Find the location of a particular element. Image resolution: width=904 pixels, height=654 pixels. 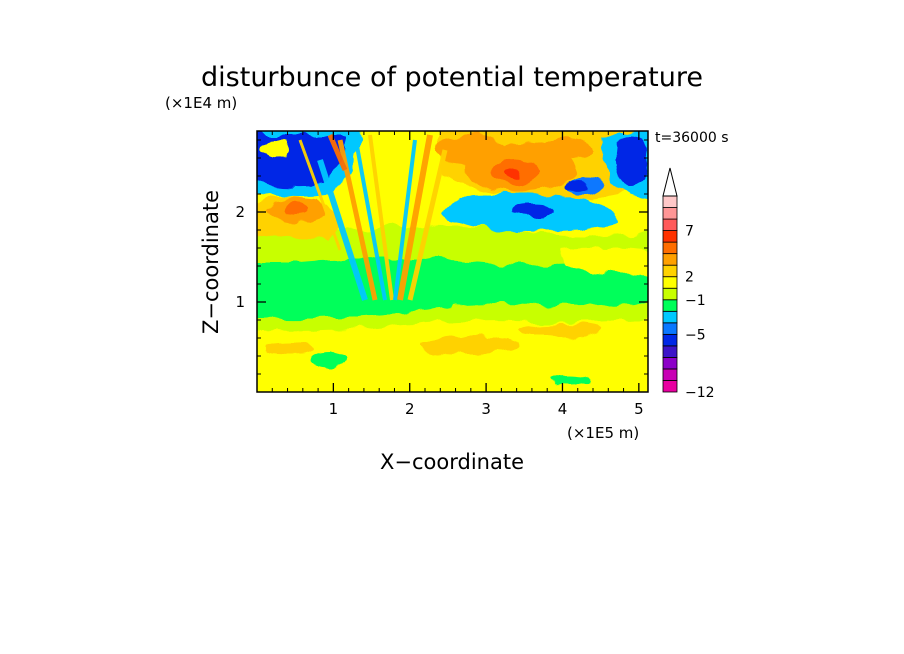

colorbar-label: −5 is located at coordinates (695, 335).